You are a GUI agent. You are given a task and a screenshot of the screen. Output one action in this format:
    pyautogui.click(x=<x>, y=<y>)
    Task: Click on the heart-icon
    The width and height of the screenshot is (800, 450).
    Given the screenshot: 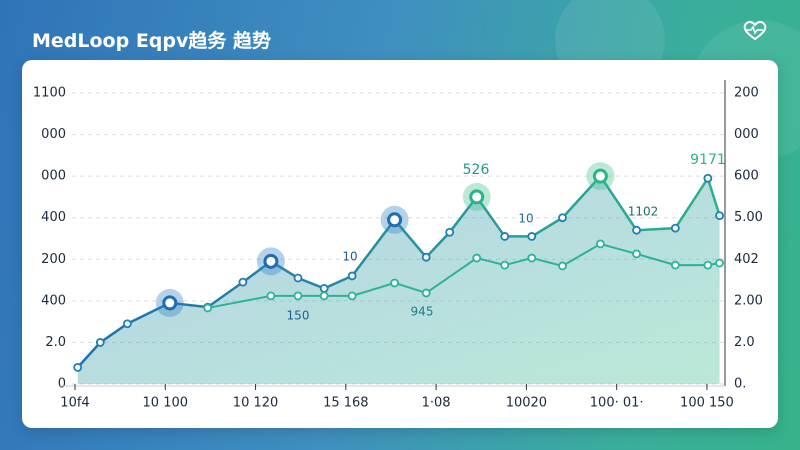 What is the action you would take?
    pyautogui.click(x=755, y=31)
    